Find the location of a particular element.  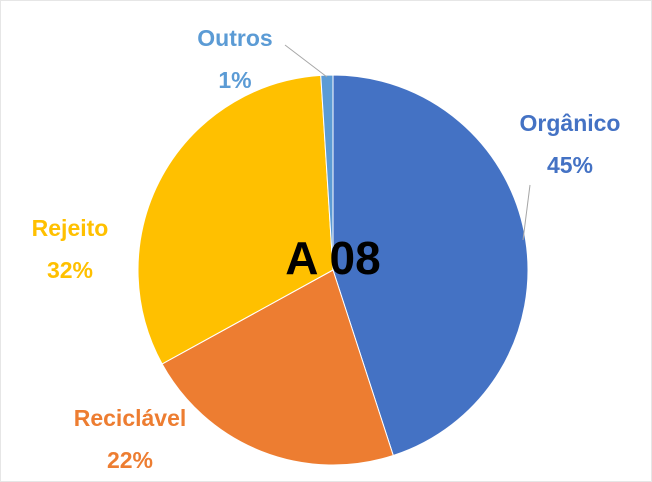

chart-title: A 08 is located at coordinates (332, 258).